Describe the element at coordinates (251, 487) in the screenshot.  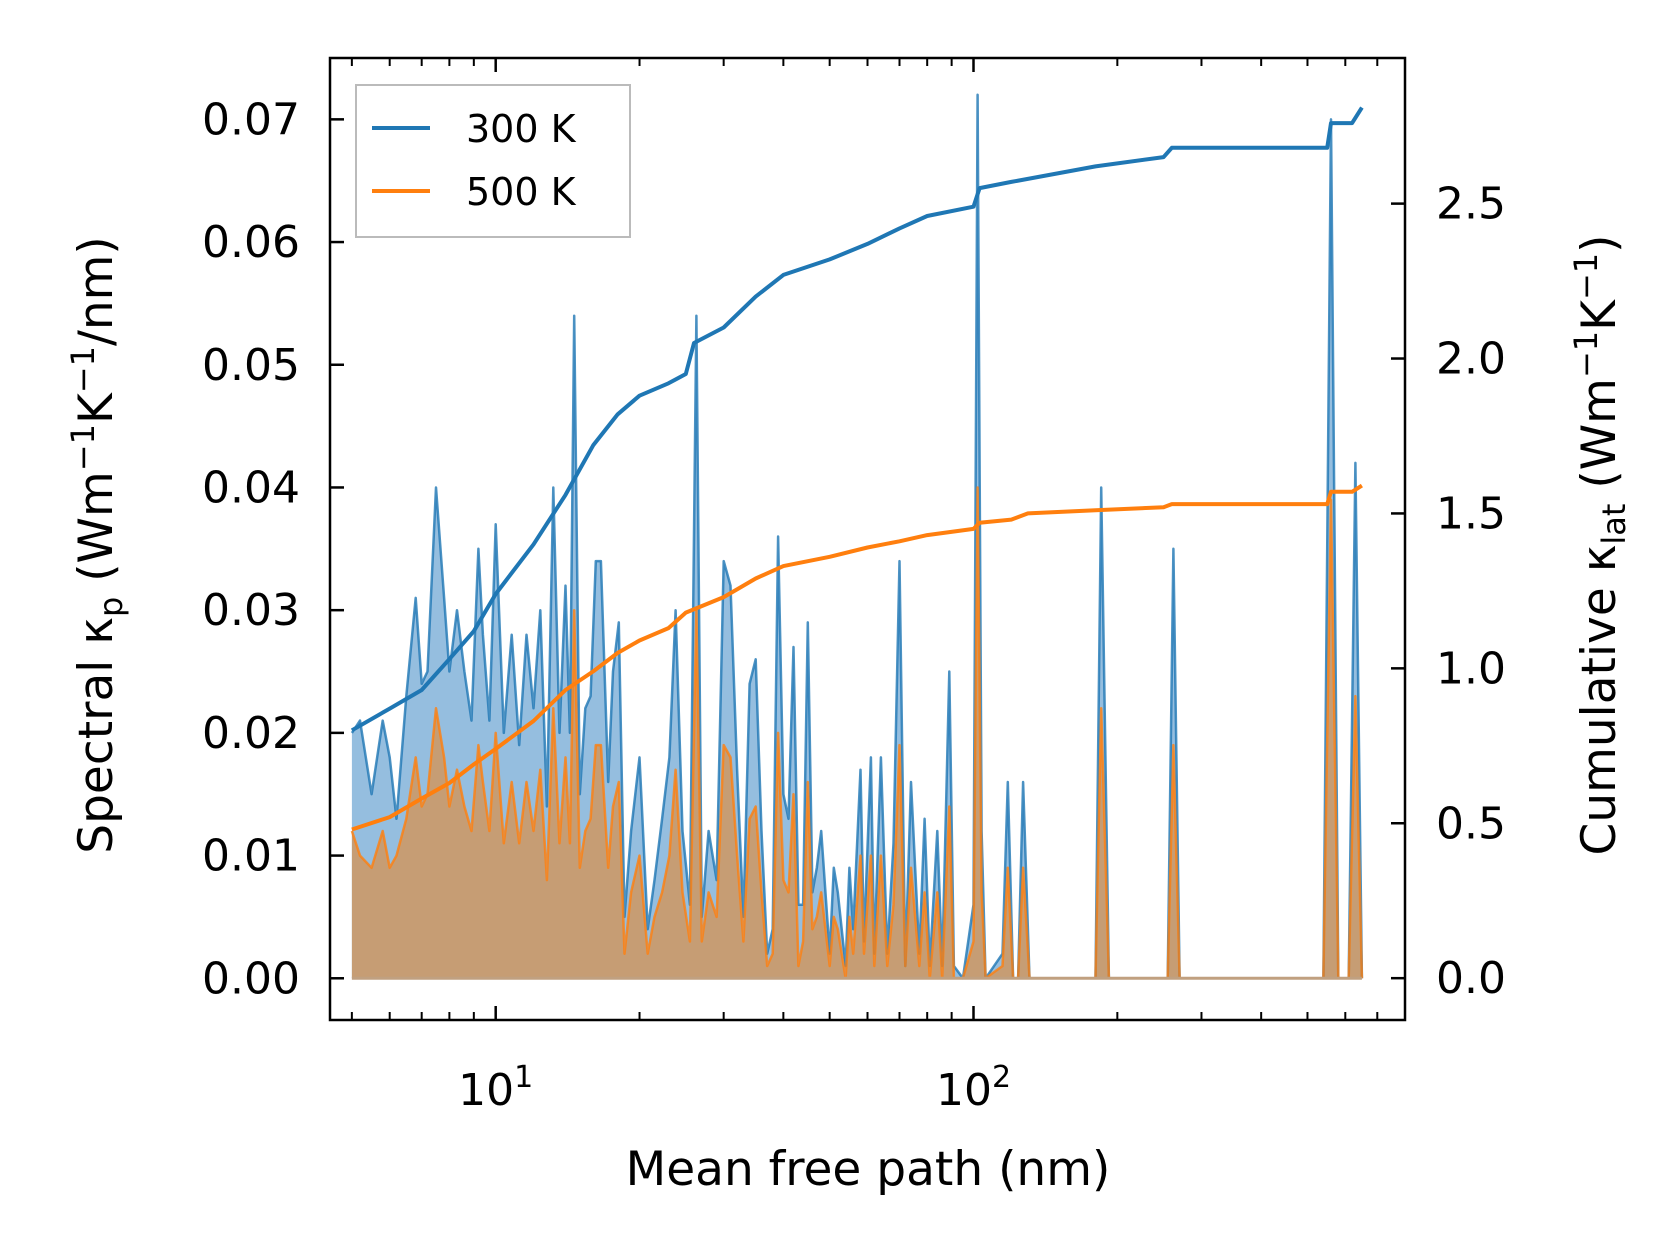
I see `y-left-tick-label: 0.04` at that location.